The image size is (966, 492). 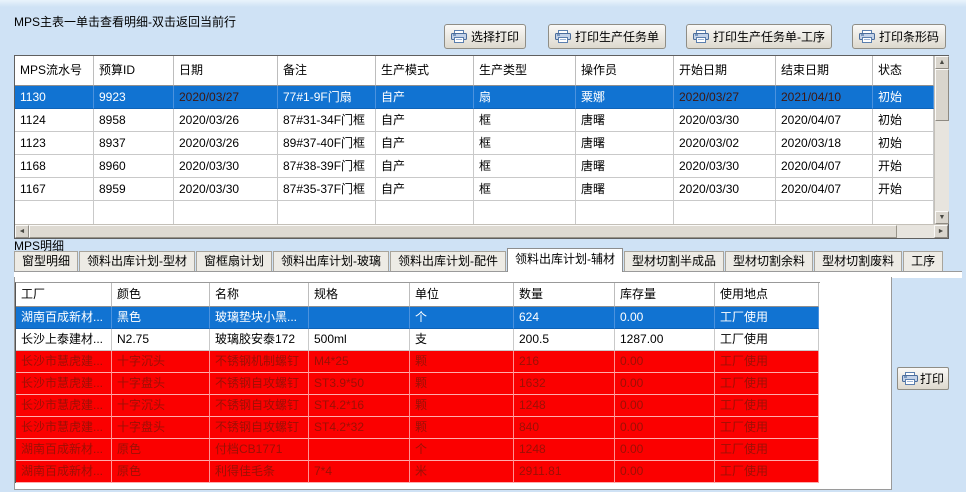 I want to click on table-cell: 8960, so click(x=134, y=166).